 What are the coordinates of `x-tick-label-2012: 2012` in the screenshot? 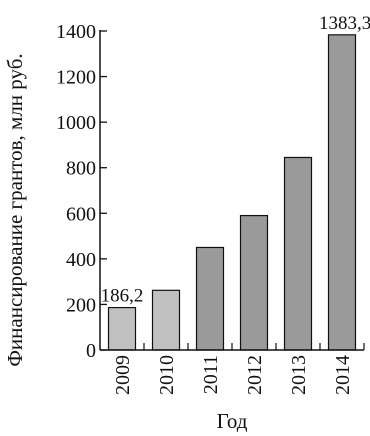 It's located at (255, 375).